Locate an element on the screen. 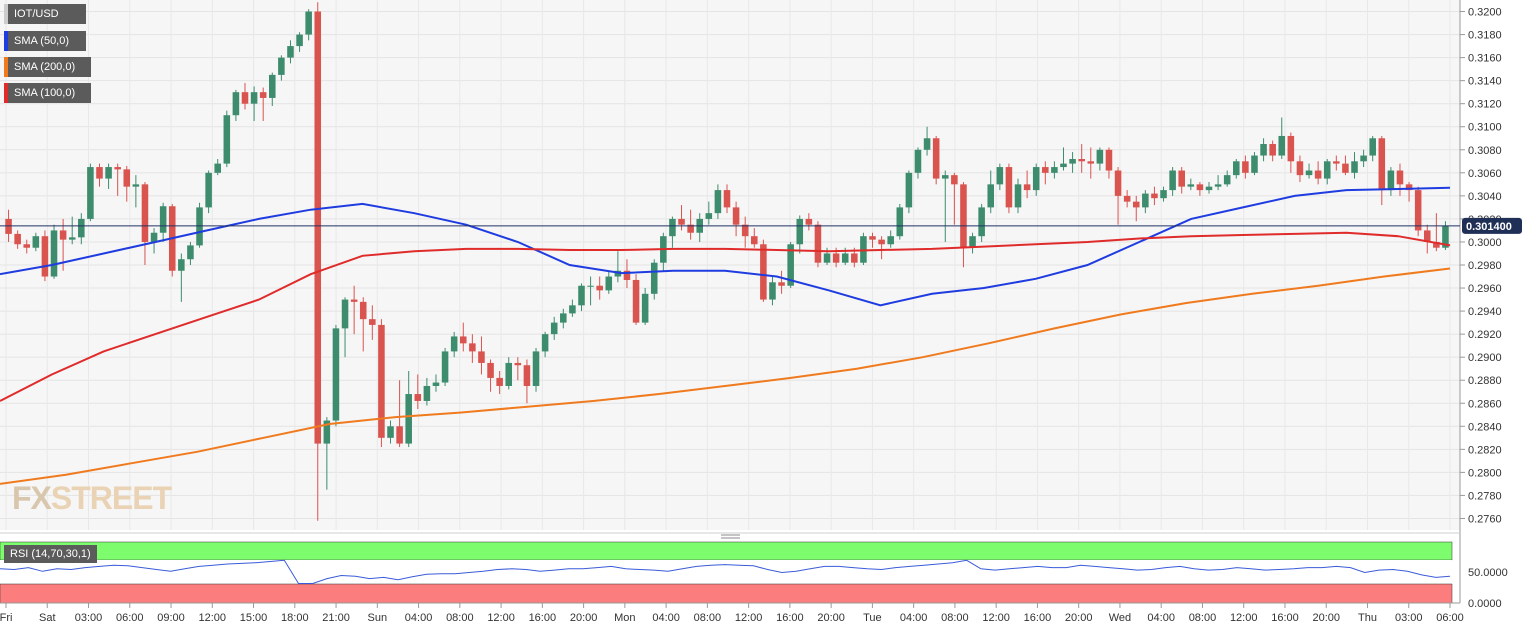 The width and height of the screenshot is (1536, 629). rsi-line is located at coordinates (725, 571).